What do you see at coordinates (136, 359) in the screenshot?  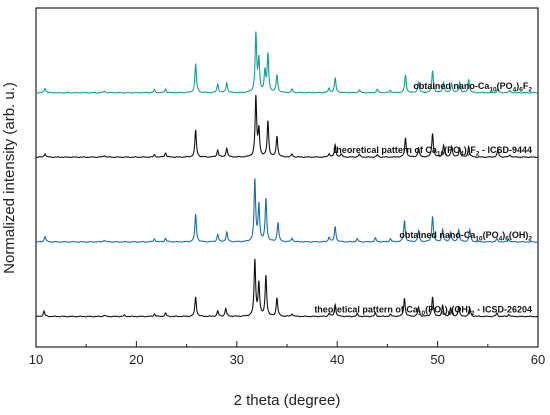 I see `x-tick-label: 20` at bounding box center [136, 359].